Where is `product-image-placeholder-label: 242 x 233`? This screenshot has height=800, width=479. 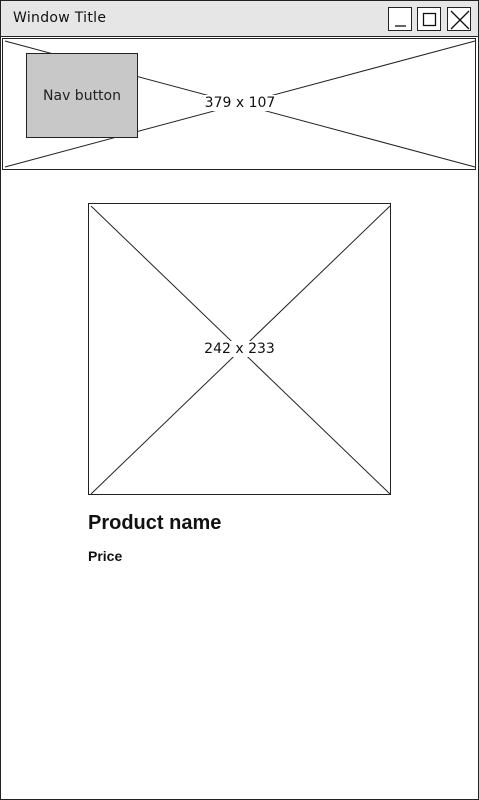
product-image-placeholder-label: 242 x 233 is located at coordinates (239, 349).